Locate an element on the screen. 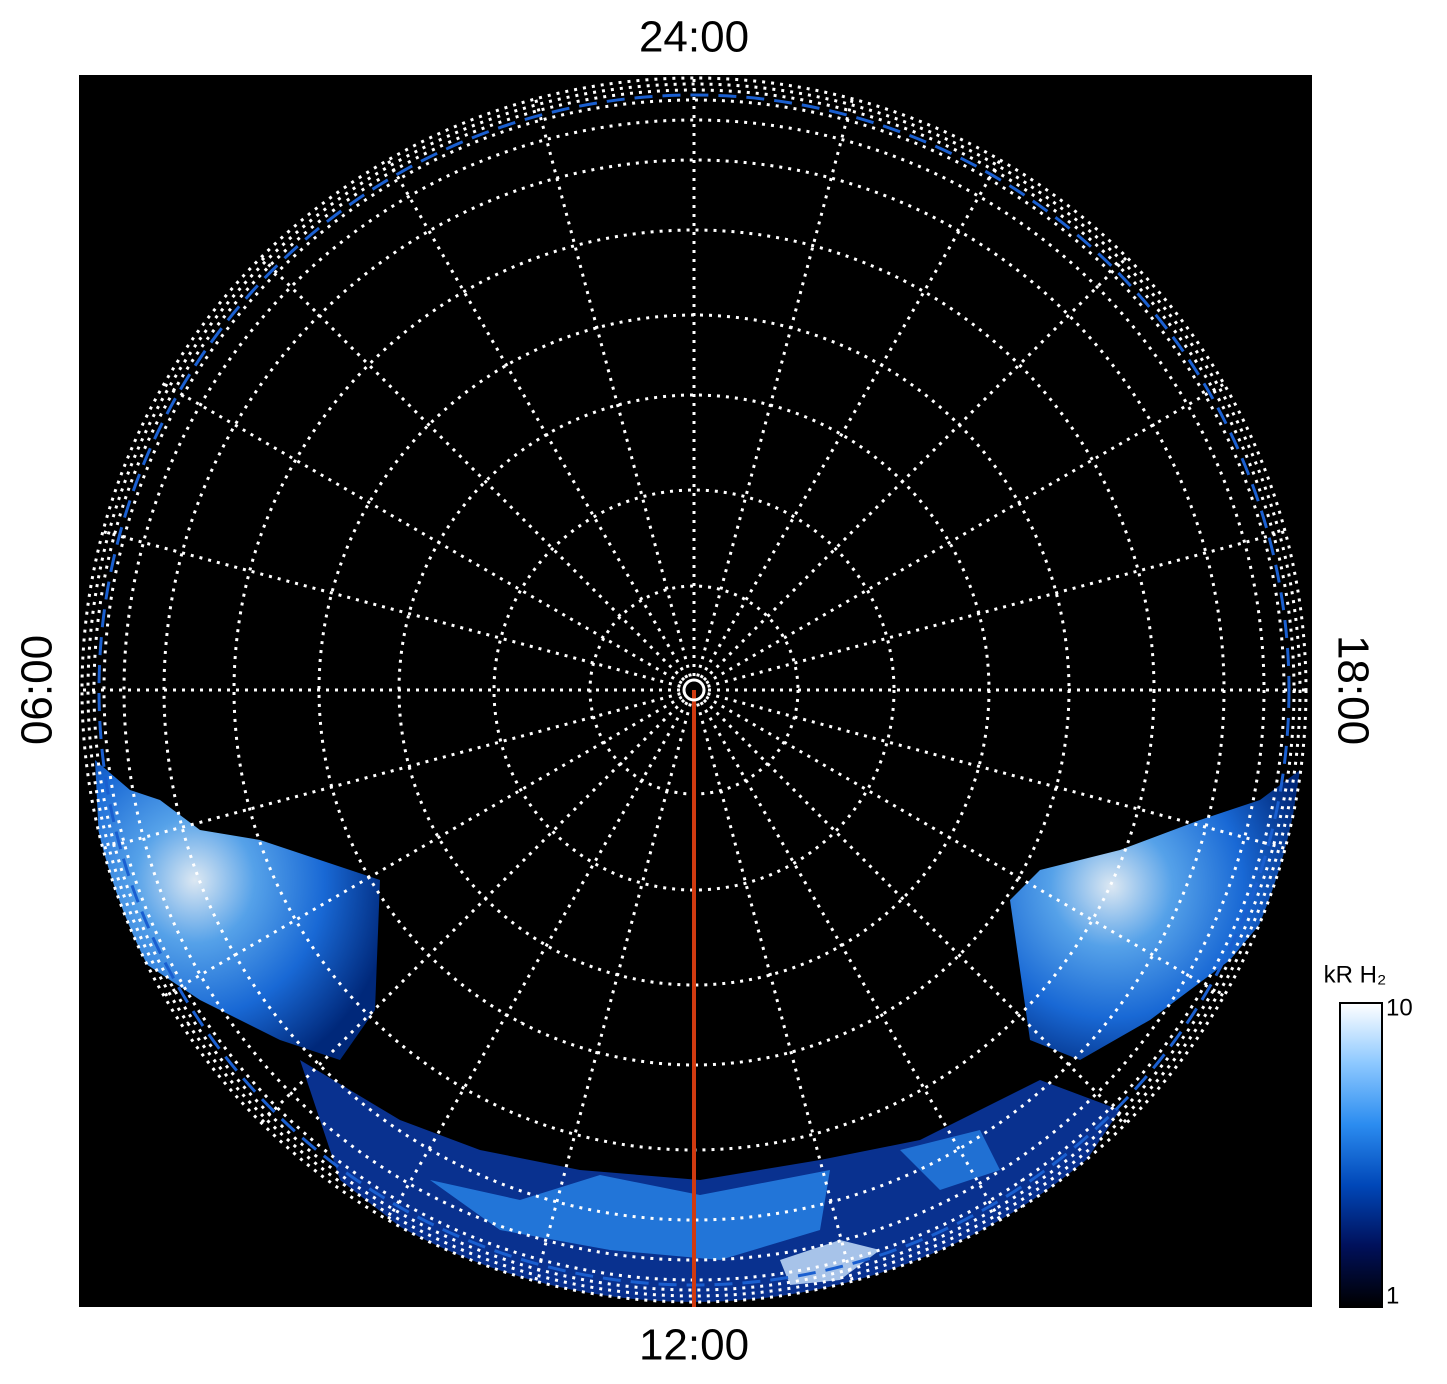  colorbar-label: kR H₂ is located at coordinates (1355, 974).